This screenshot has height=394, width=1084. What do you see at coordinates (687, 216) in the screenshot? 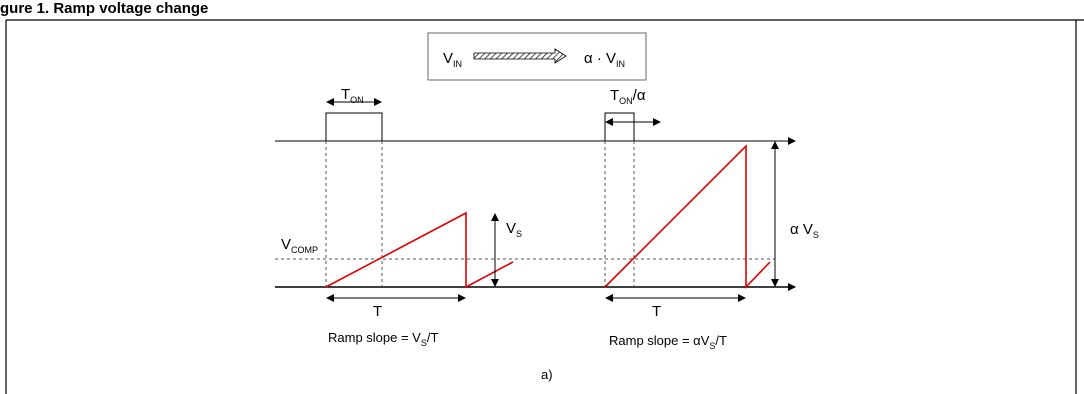
I see `right-ramp-waveform` at bounding box center [687, 216].